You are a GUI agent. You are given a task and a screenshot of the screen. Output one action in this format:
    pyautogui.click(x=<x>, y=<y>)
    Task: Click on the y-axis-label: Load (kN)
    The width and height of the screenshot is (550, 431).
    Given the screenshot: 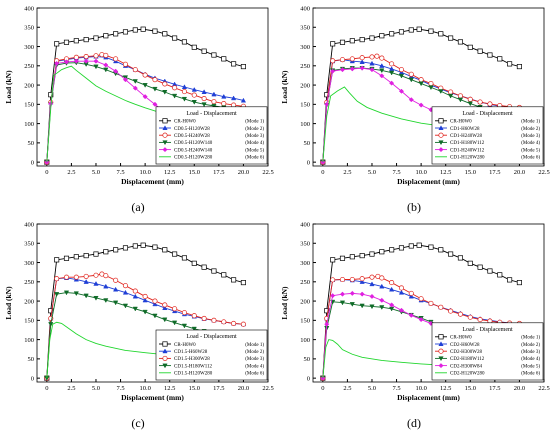 What is the action you would take?
    pyautogui.click(x=8, y=303)
    